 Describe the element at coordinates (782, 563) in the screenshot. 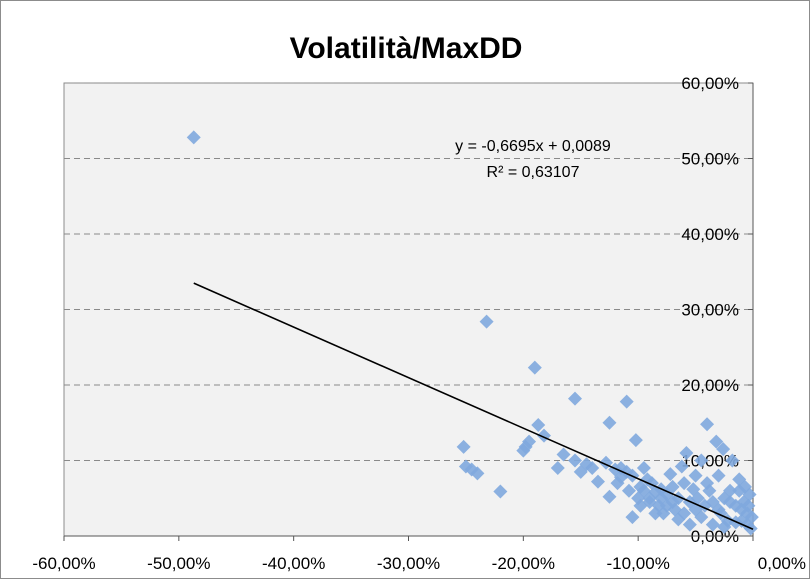

I see `x-tick-label: 0,00%` at that location.